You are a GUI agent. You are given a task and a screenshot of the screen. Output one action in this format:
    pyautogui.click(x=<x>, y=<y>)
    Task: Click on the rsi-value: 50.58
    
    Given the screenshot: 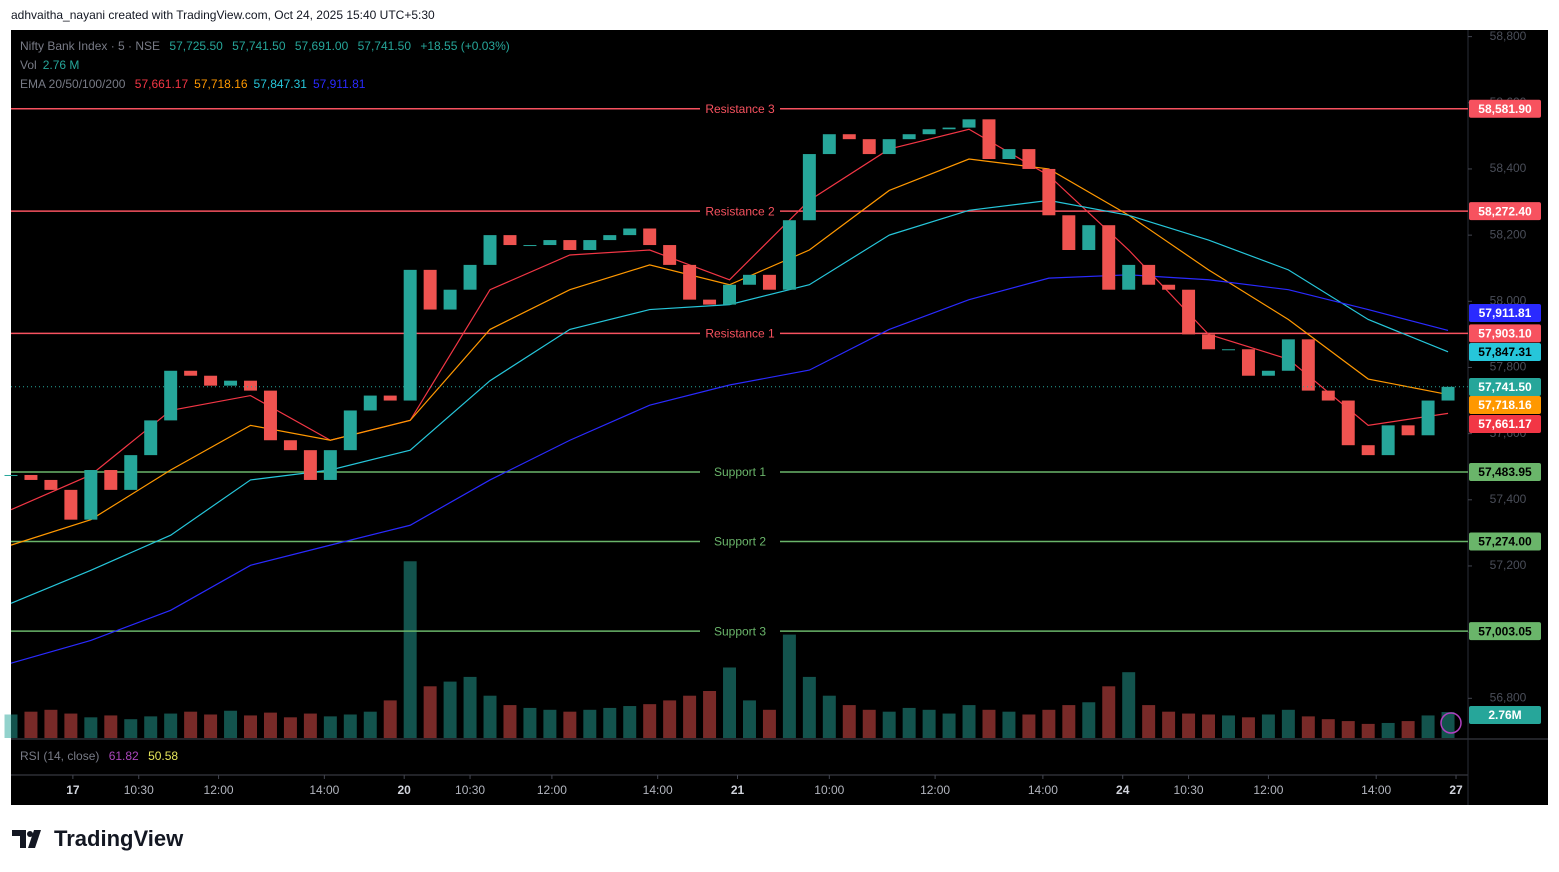 What is the action you would take?
    pyautogui.click(x=163, y=756)
    